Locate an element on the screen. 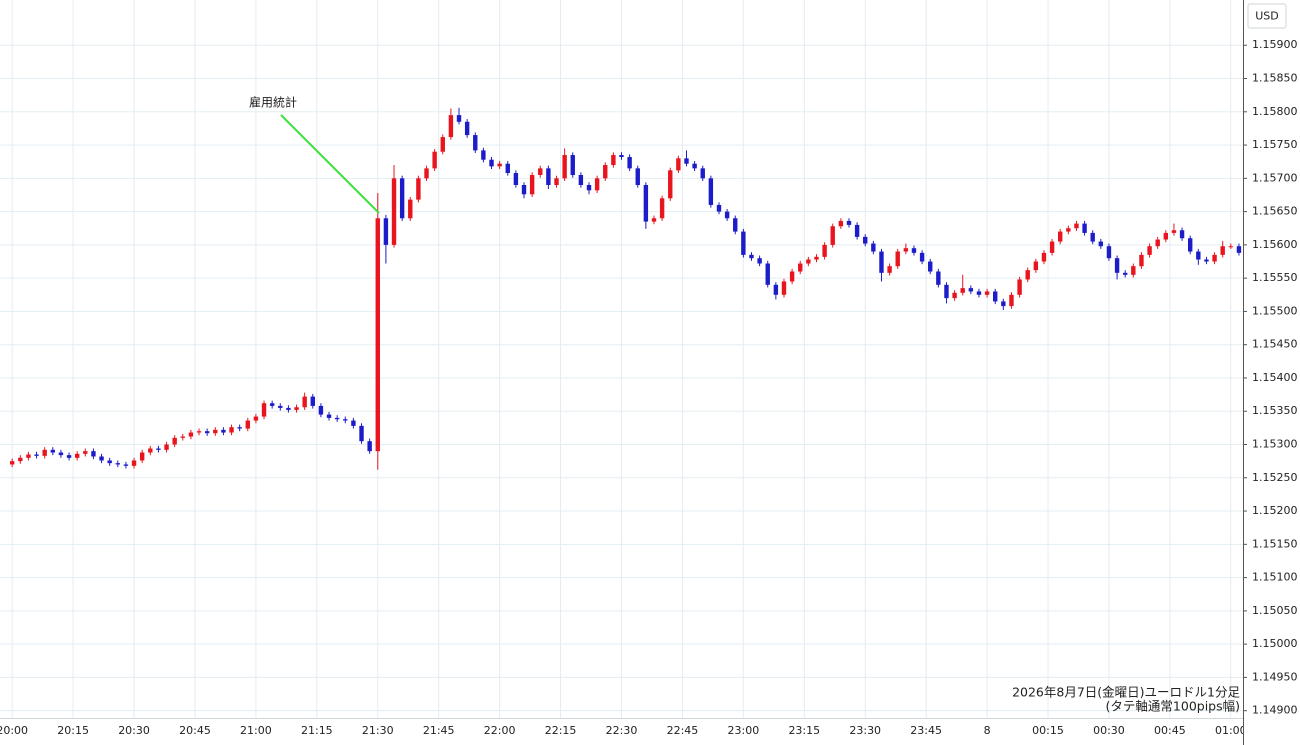  x-tick-label: 8 is located at coordinates (987, 730).